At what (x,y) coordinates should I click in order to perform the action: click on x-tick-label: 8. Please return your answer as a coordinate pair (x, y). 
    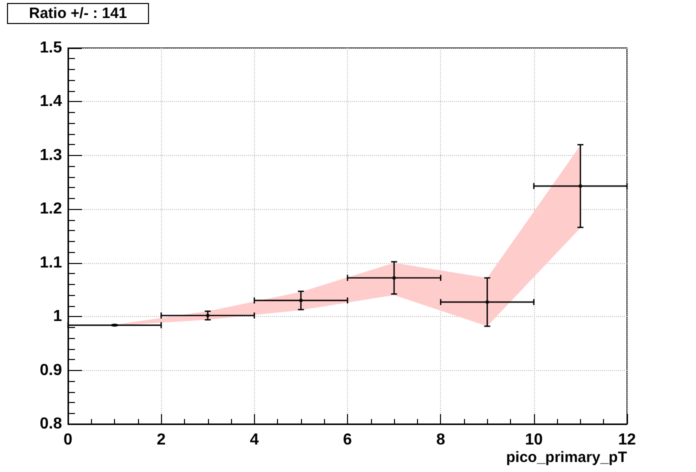
    Looking at the image, I should click on (441, 440).